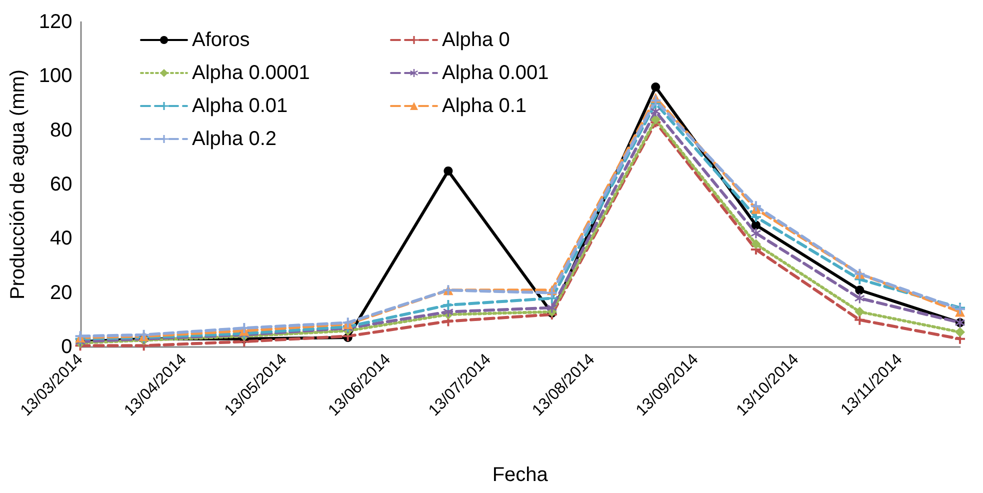  I want to click on legend-label: Aforos, so click(221, 40).